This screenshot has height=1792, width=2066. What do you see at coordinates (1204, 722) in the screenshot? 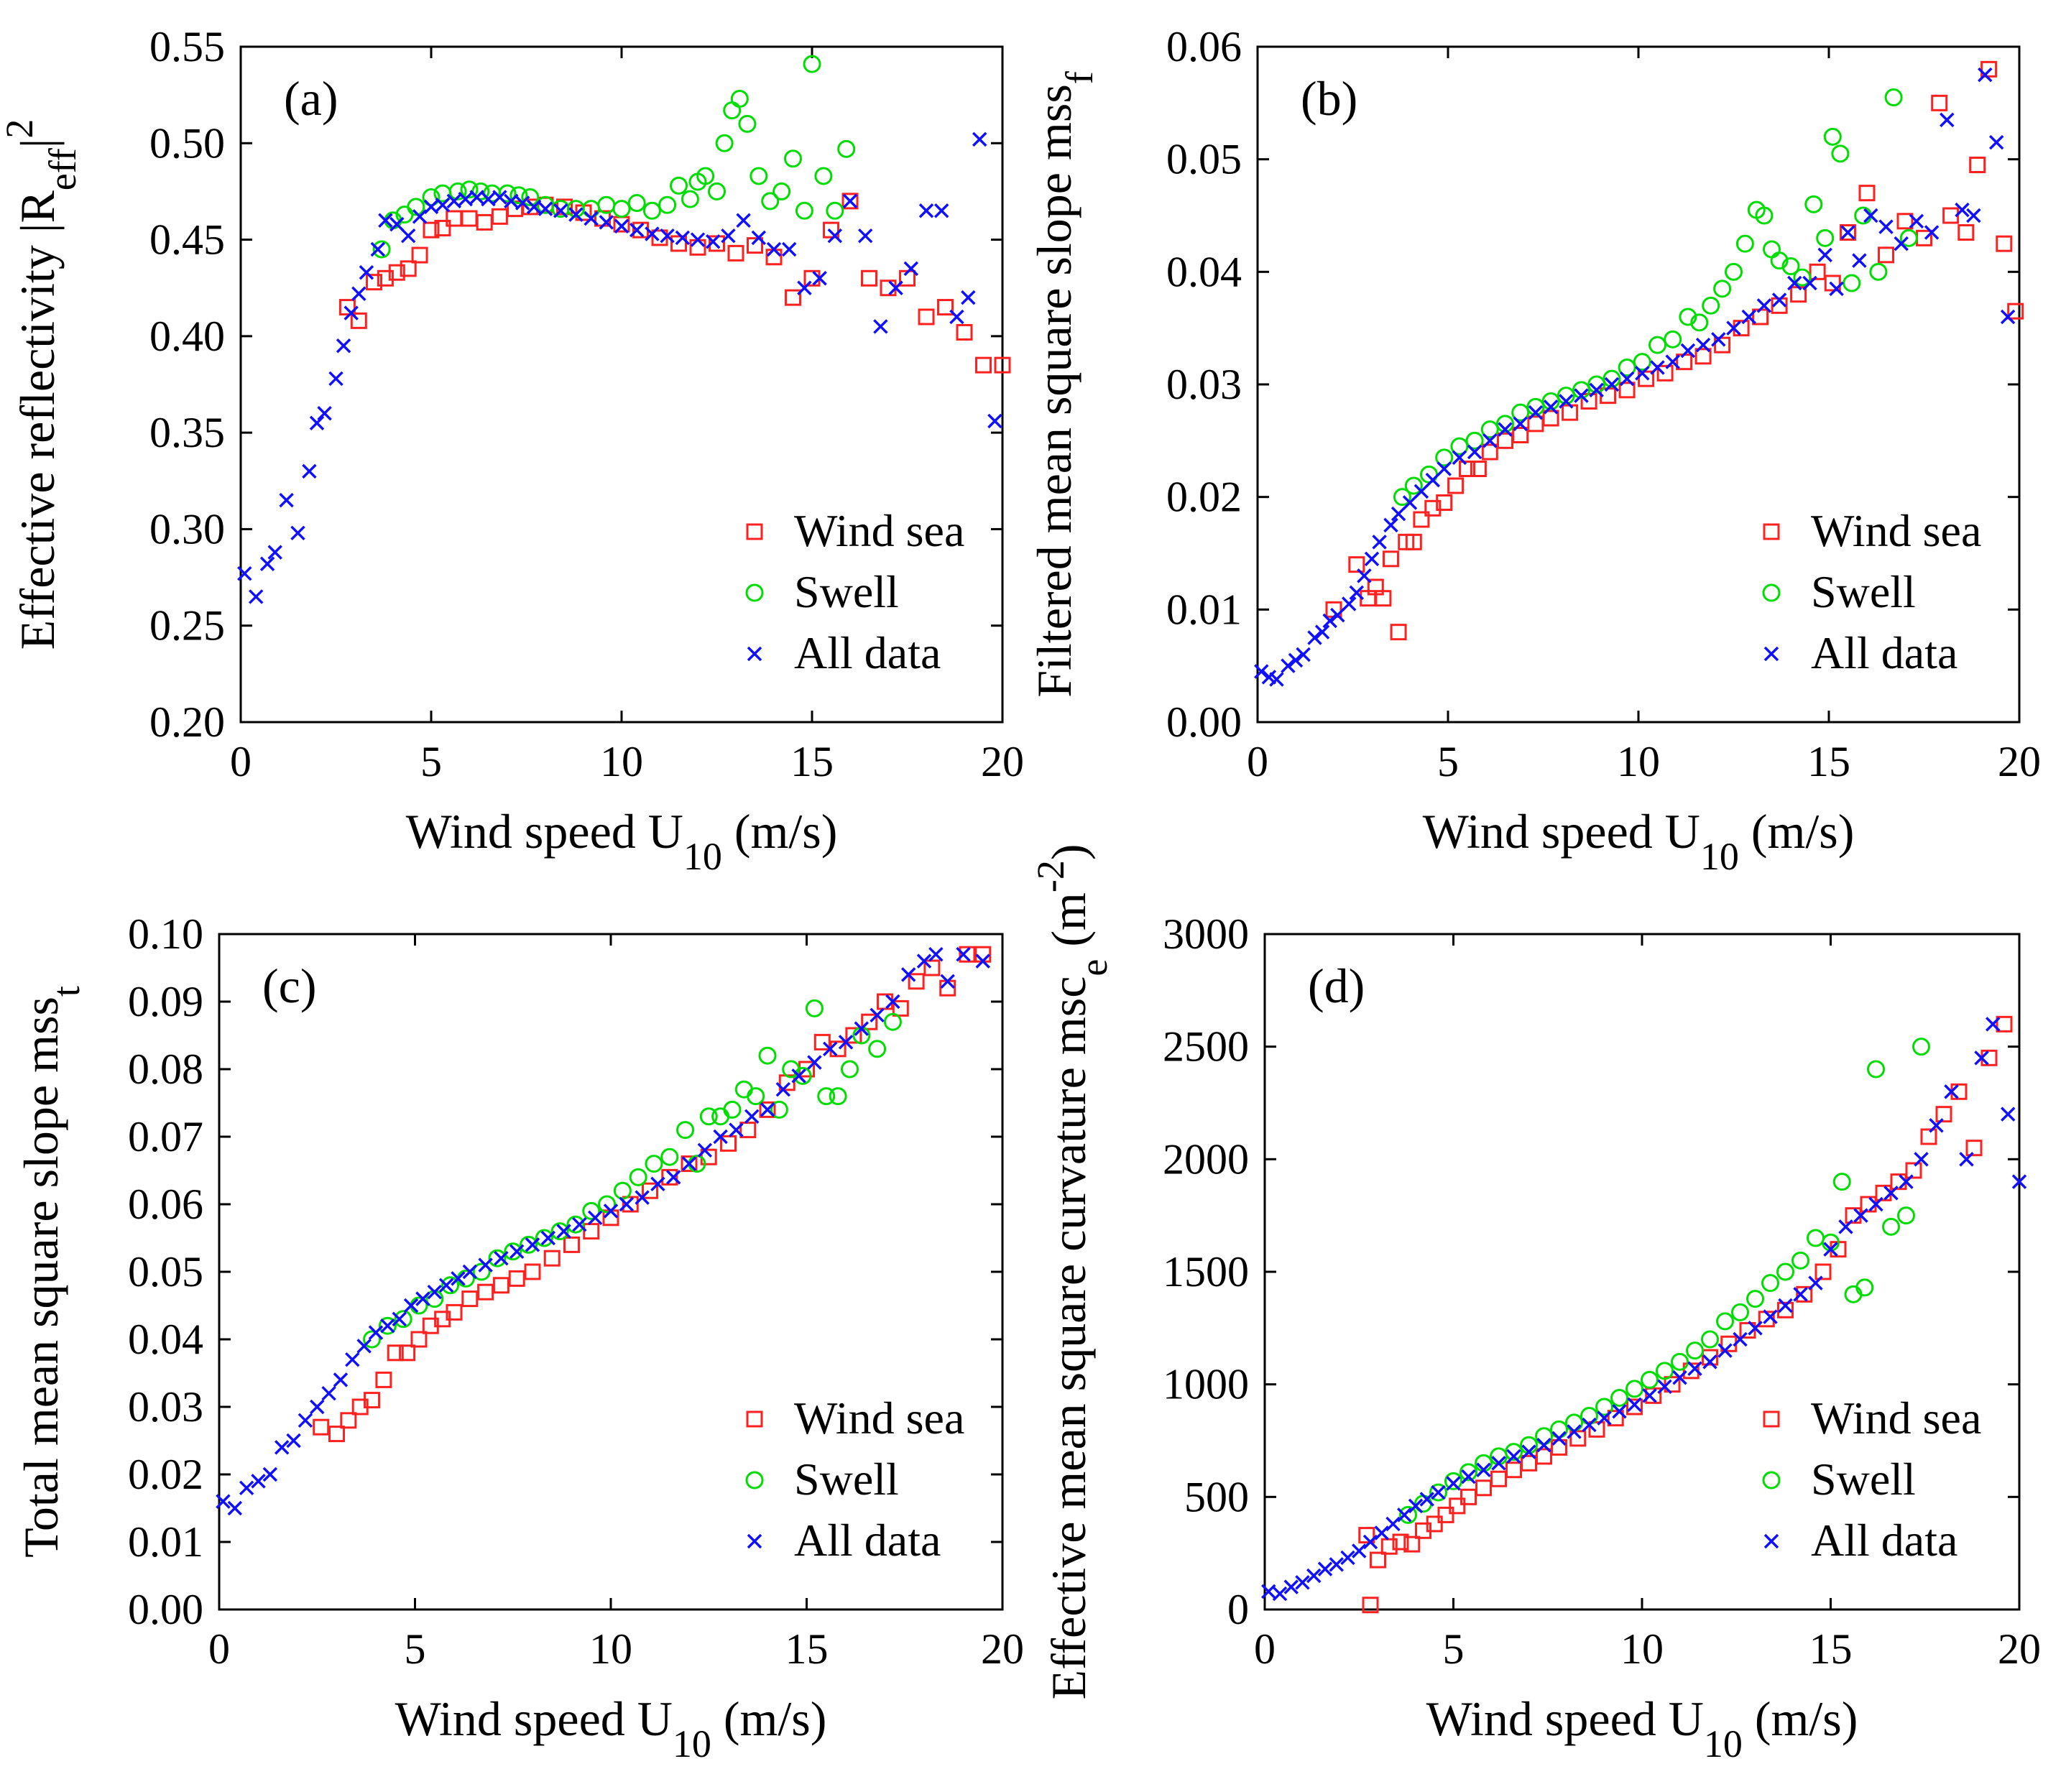
I see `y-tick-label: 0.00` at bounding box center [1204, 722].